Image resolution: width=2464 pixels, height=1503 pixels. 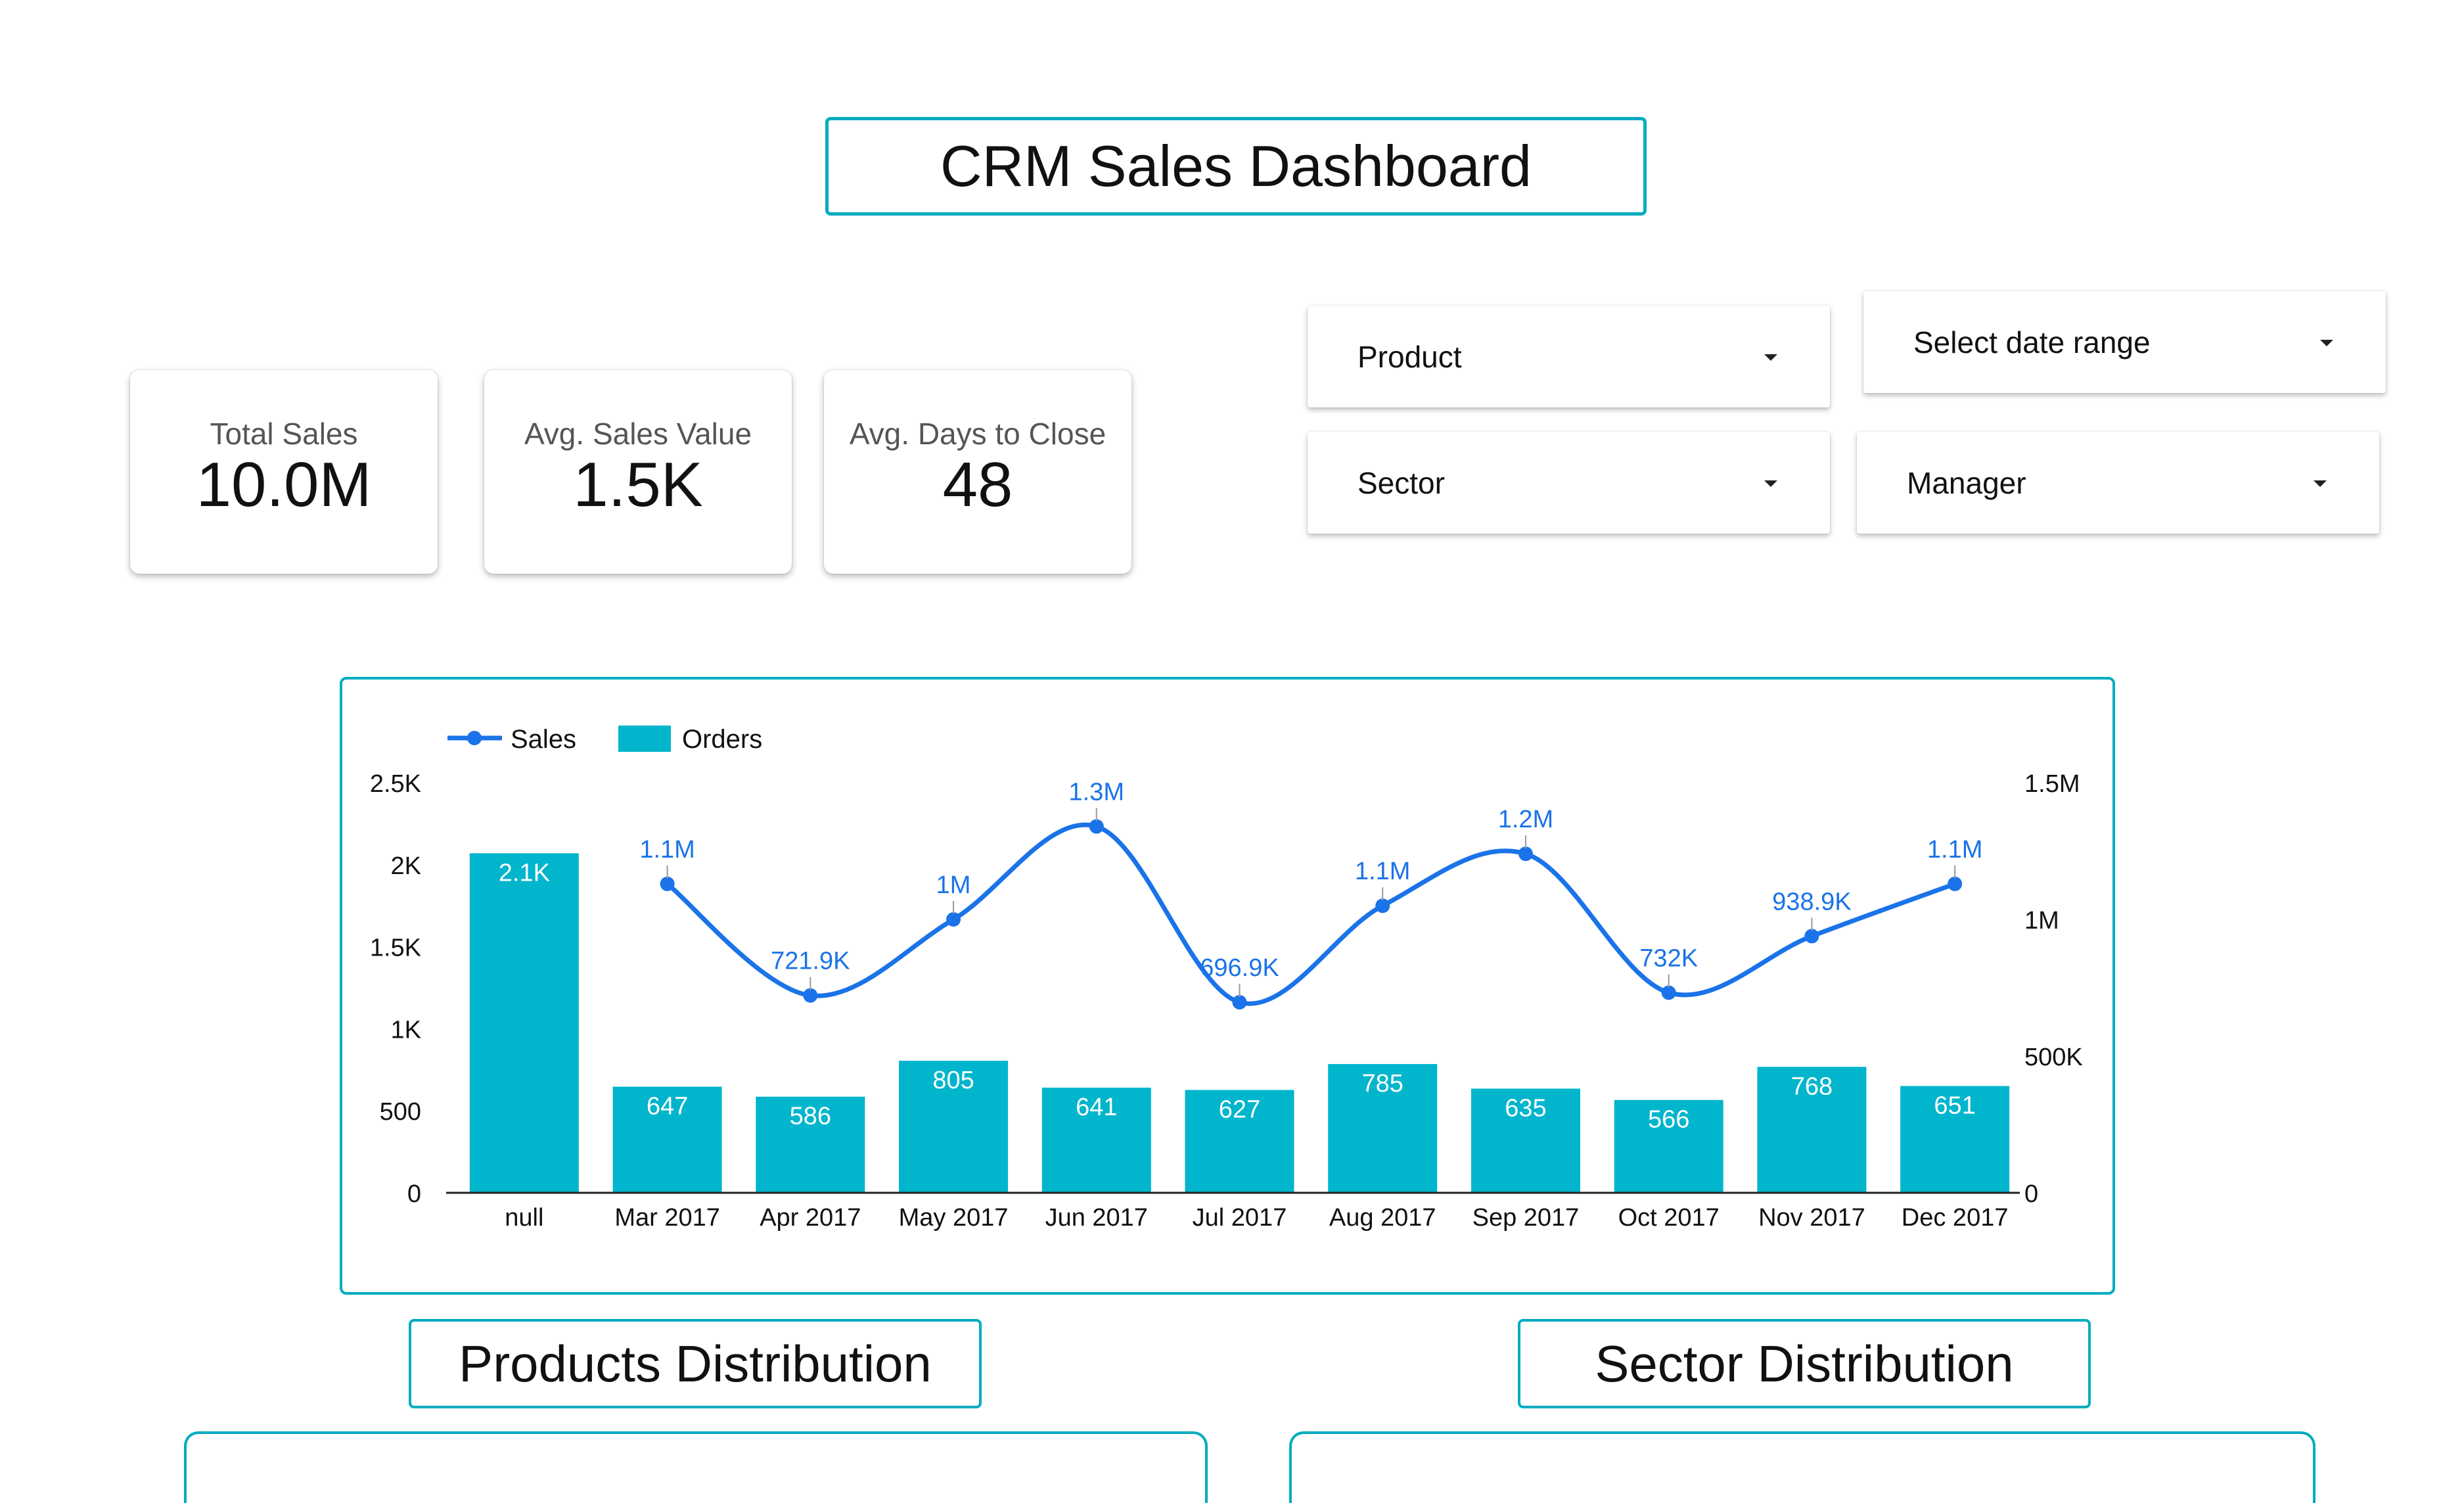 I want to click on products-distribution-title: Products Distribution, so click(x=696, y=1363).